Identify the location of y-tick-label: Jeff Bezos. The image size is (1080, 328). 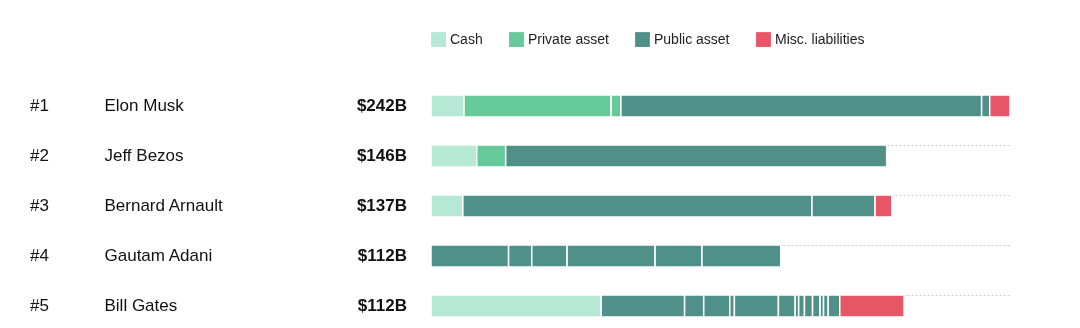
(144, 155).